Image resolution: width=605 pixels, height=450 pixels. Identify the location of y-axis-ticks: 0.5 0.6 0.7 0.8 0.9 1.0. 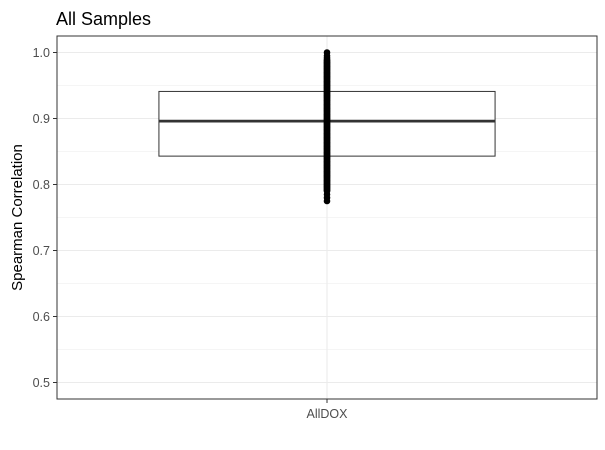
(45, 218).